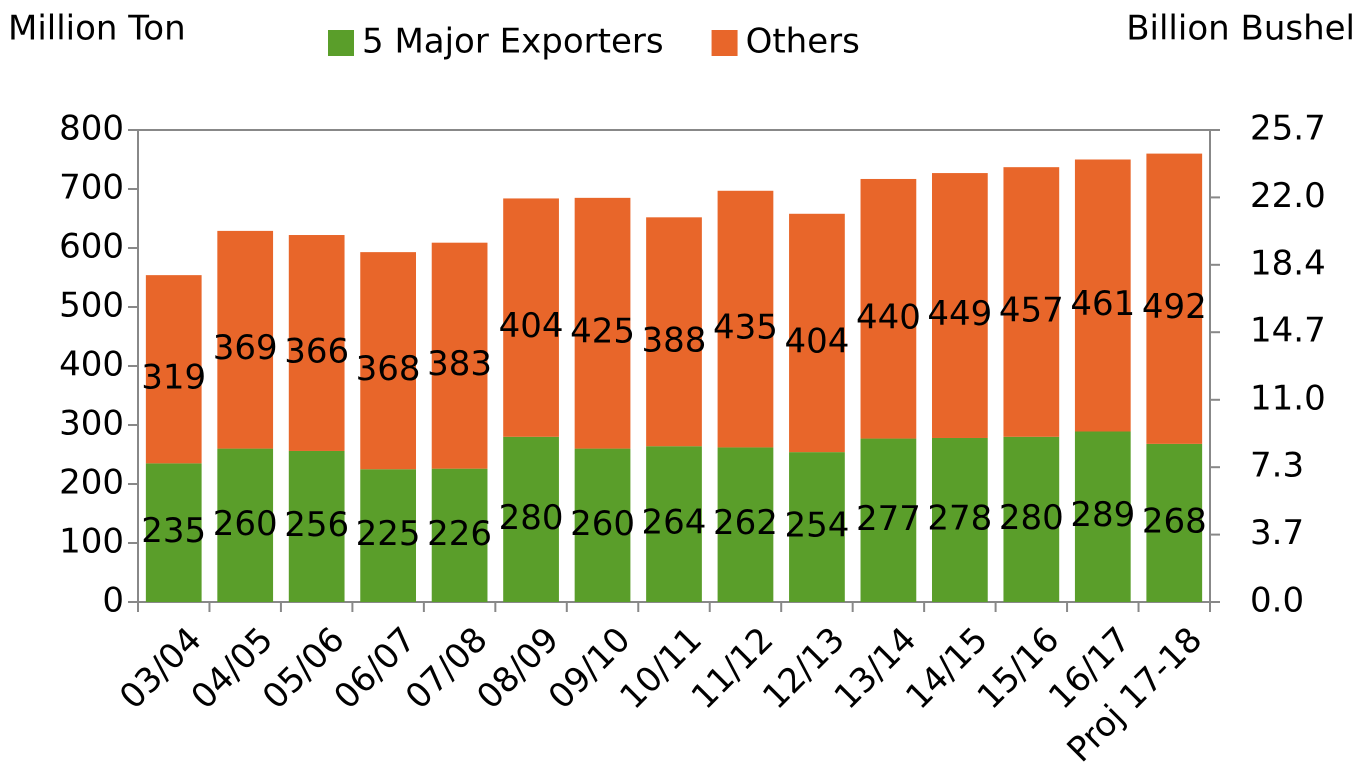  Describe the element at coordinates (91, 188) in the screenshot. I see `y-tick-label: 700` at that location.